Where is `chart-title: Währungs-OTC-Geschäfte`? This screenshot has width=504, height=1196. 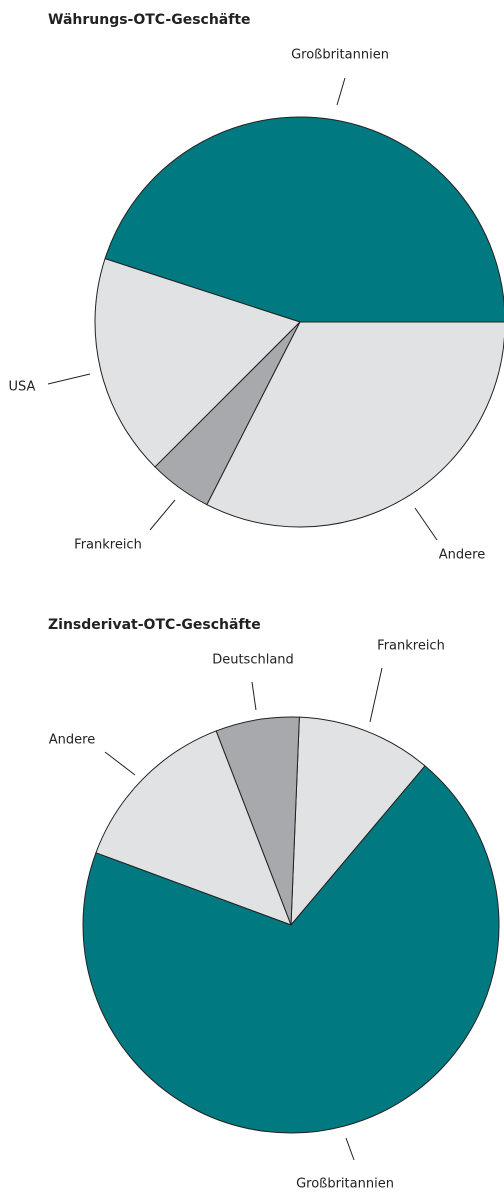 chart-title: Währungs-OTC-Geschäfte is located at coordinates (149, 20).